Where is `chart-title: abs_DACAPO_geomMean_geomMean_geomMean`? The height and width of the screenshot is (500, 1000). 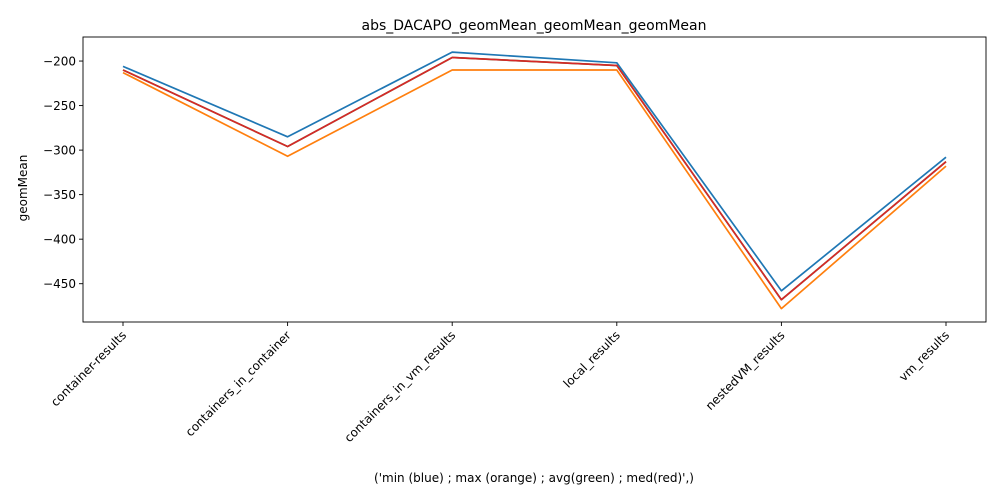
chart-title: abs_DACAPO_geomMean_geomMean_geomMean is located at coordinates (534, 26).